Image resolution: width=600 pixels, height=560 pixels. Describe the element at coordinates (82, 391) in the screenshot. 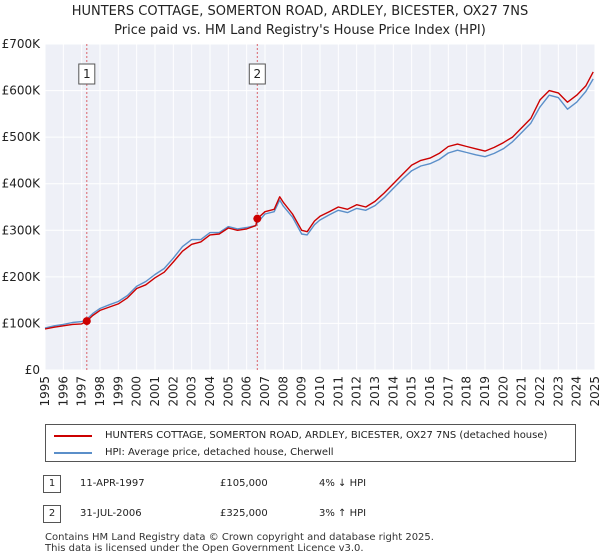

I see `x-tick-label: 1997` at that location.